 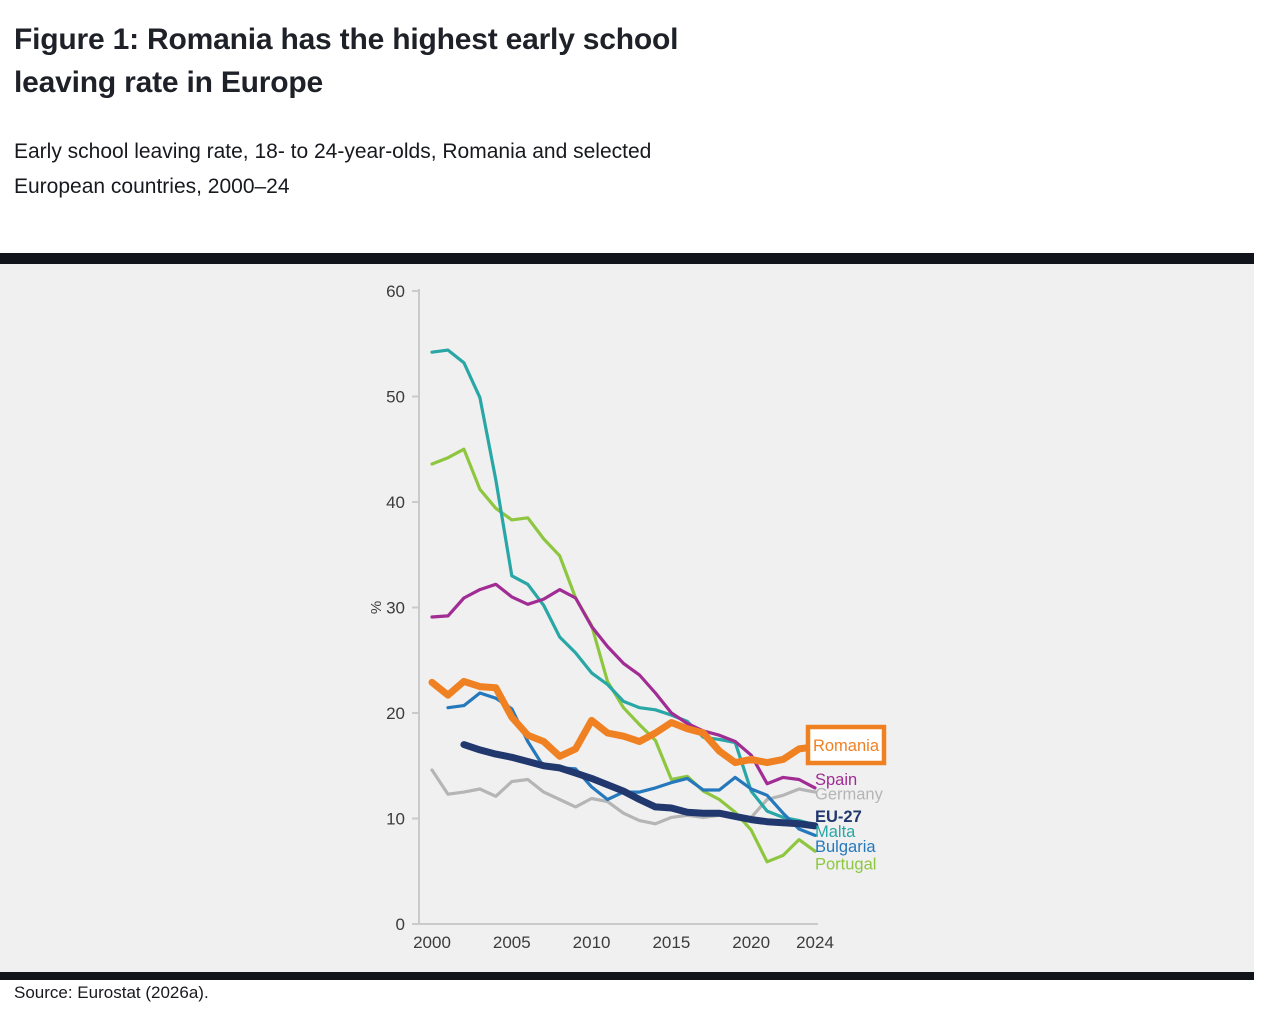 What do you see at coordinates (512, 942) in the screenshot?
I see `x-tick-label: 2005` at bounding box center [512, 942].